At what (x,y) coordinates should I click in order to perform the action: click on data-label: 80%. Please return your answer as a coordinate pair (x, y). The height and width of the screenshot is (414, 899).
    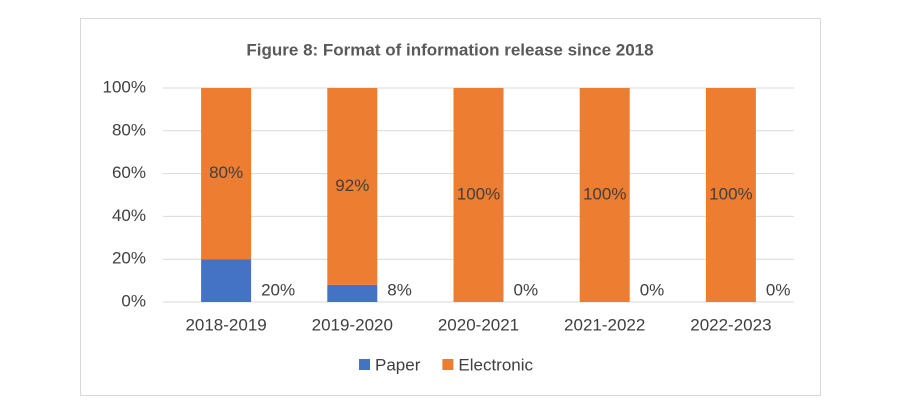
    Looking at the image, I should click on (226, 172).